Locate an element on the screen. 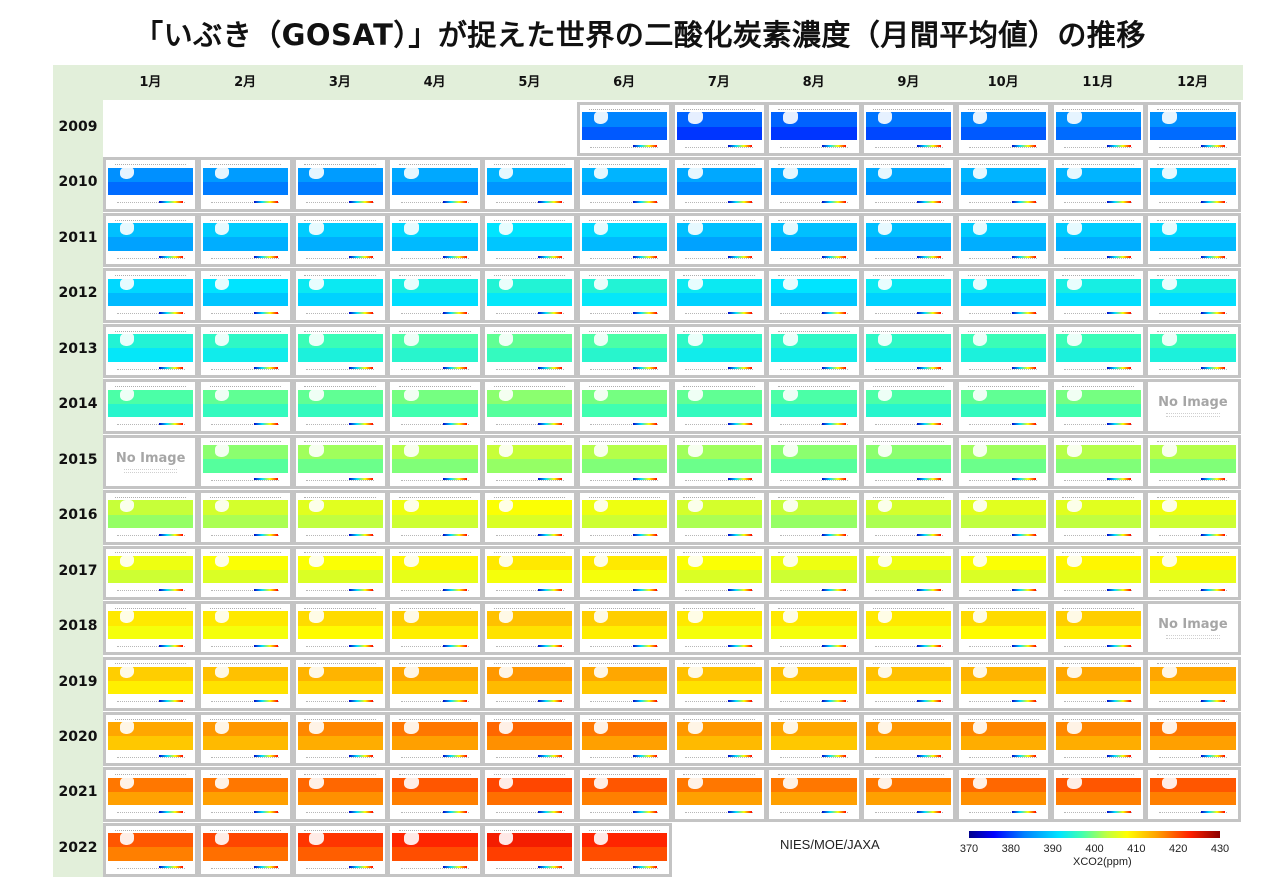 The image size is (1280, 883). colorbar is located at coordinates (1094, 834).